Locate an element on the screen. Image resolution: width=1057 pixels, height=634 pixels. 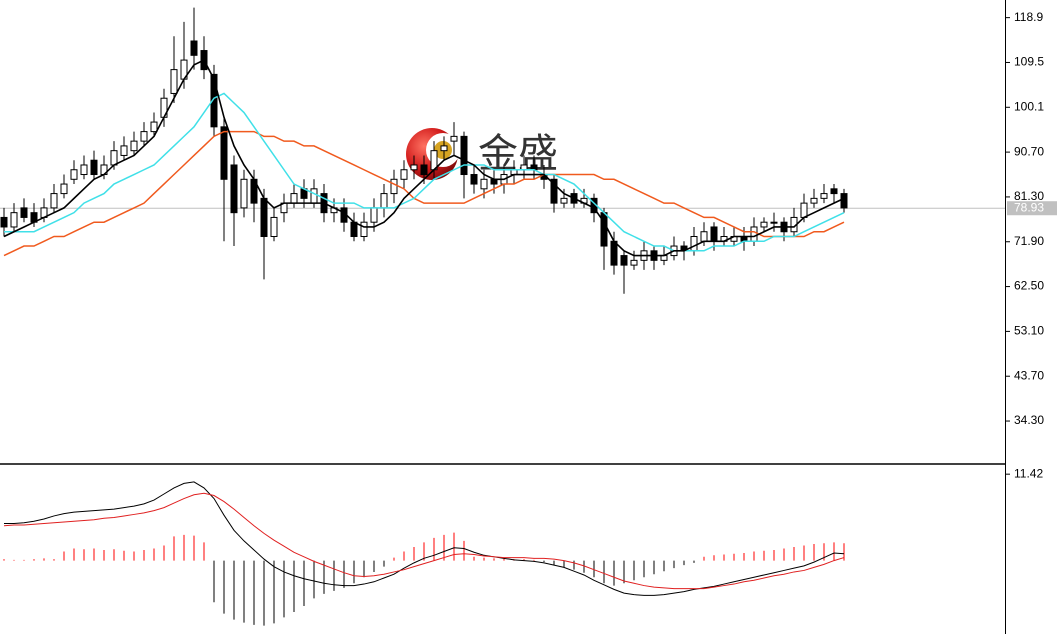
y-tick-label: 100.1 is located at coordinates (1029, 106).